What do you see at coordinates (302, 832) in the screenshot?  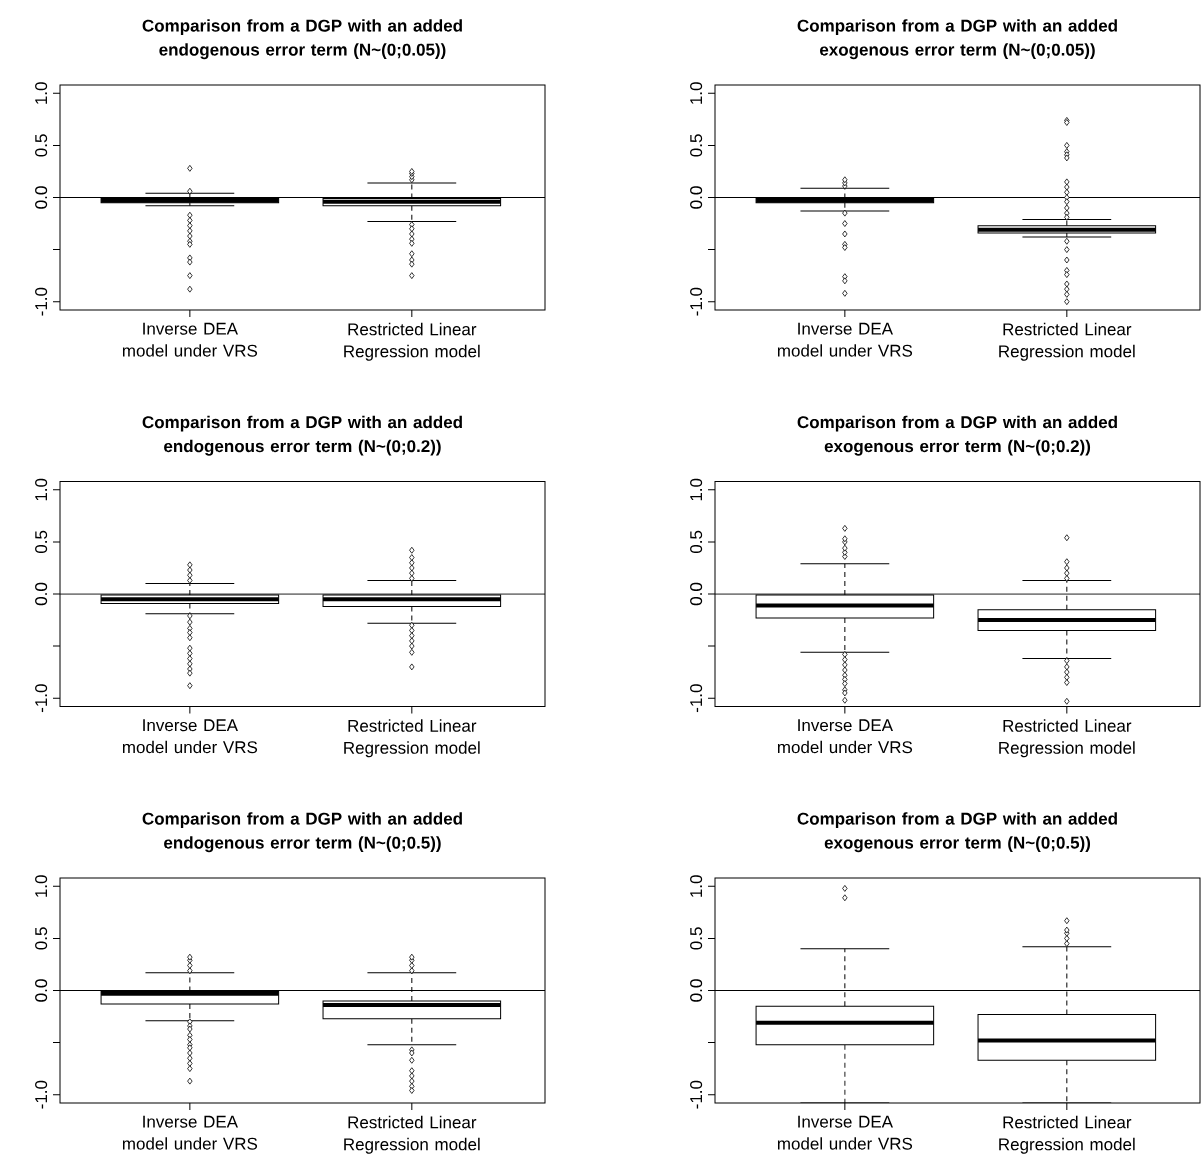 I see `chart-title: Comparison from a DGP with an added endogenous error term (N~(0;0.5))` at bounding box center [302, 832].